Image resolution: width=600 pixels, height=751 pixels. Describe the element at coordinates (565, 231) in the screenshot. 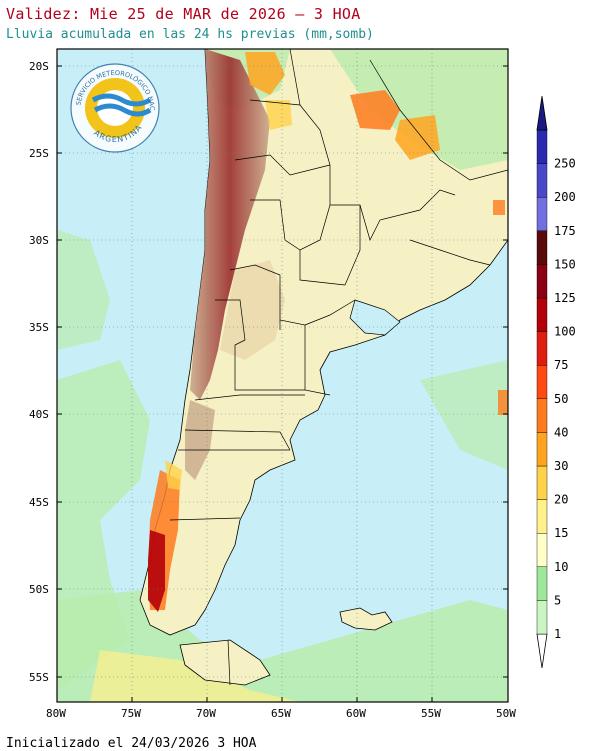

I see `legend-level-label: 175` at that location.